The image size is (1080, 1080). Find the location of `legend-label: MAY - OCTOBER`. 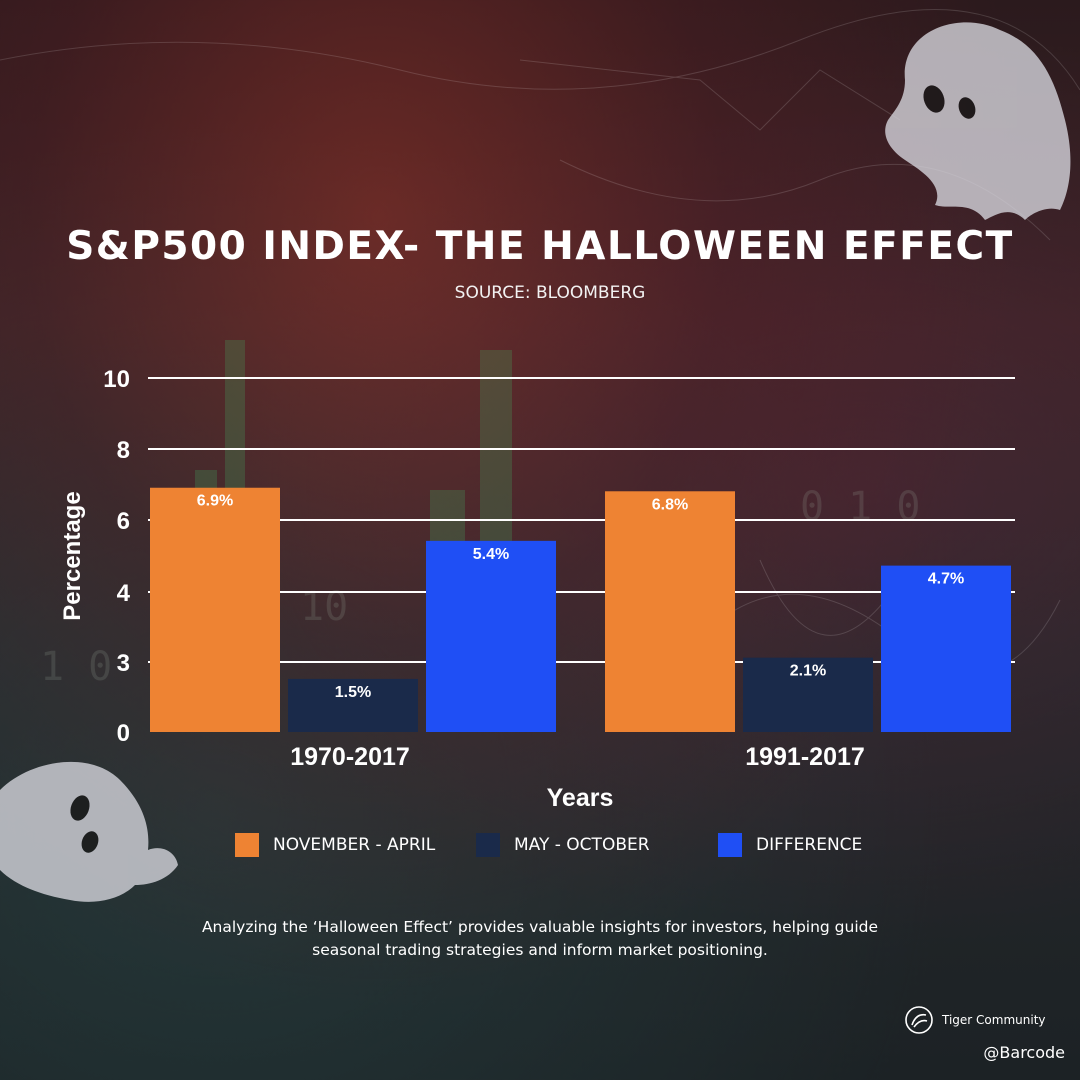

legend-label: MAY - OCTOBER is located at coordinates (582, 845).